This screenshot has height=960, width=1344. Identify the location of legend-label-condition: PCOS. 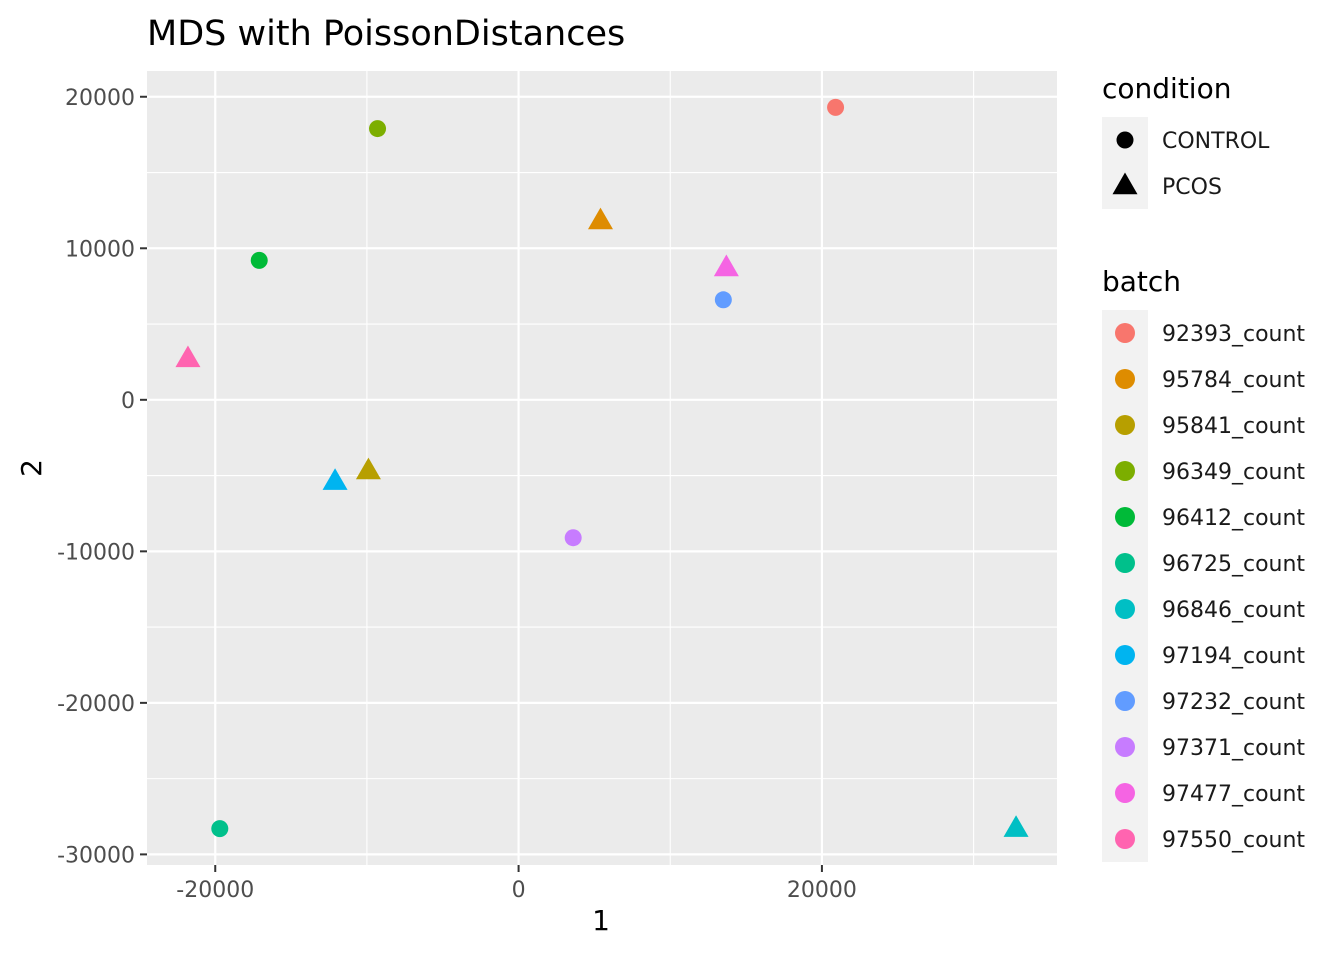
(1192, 187).